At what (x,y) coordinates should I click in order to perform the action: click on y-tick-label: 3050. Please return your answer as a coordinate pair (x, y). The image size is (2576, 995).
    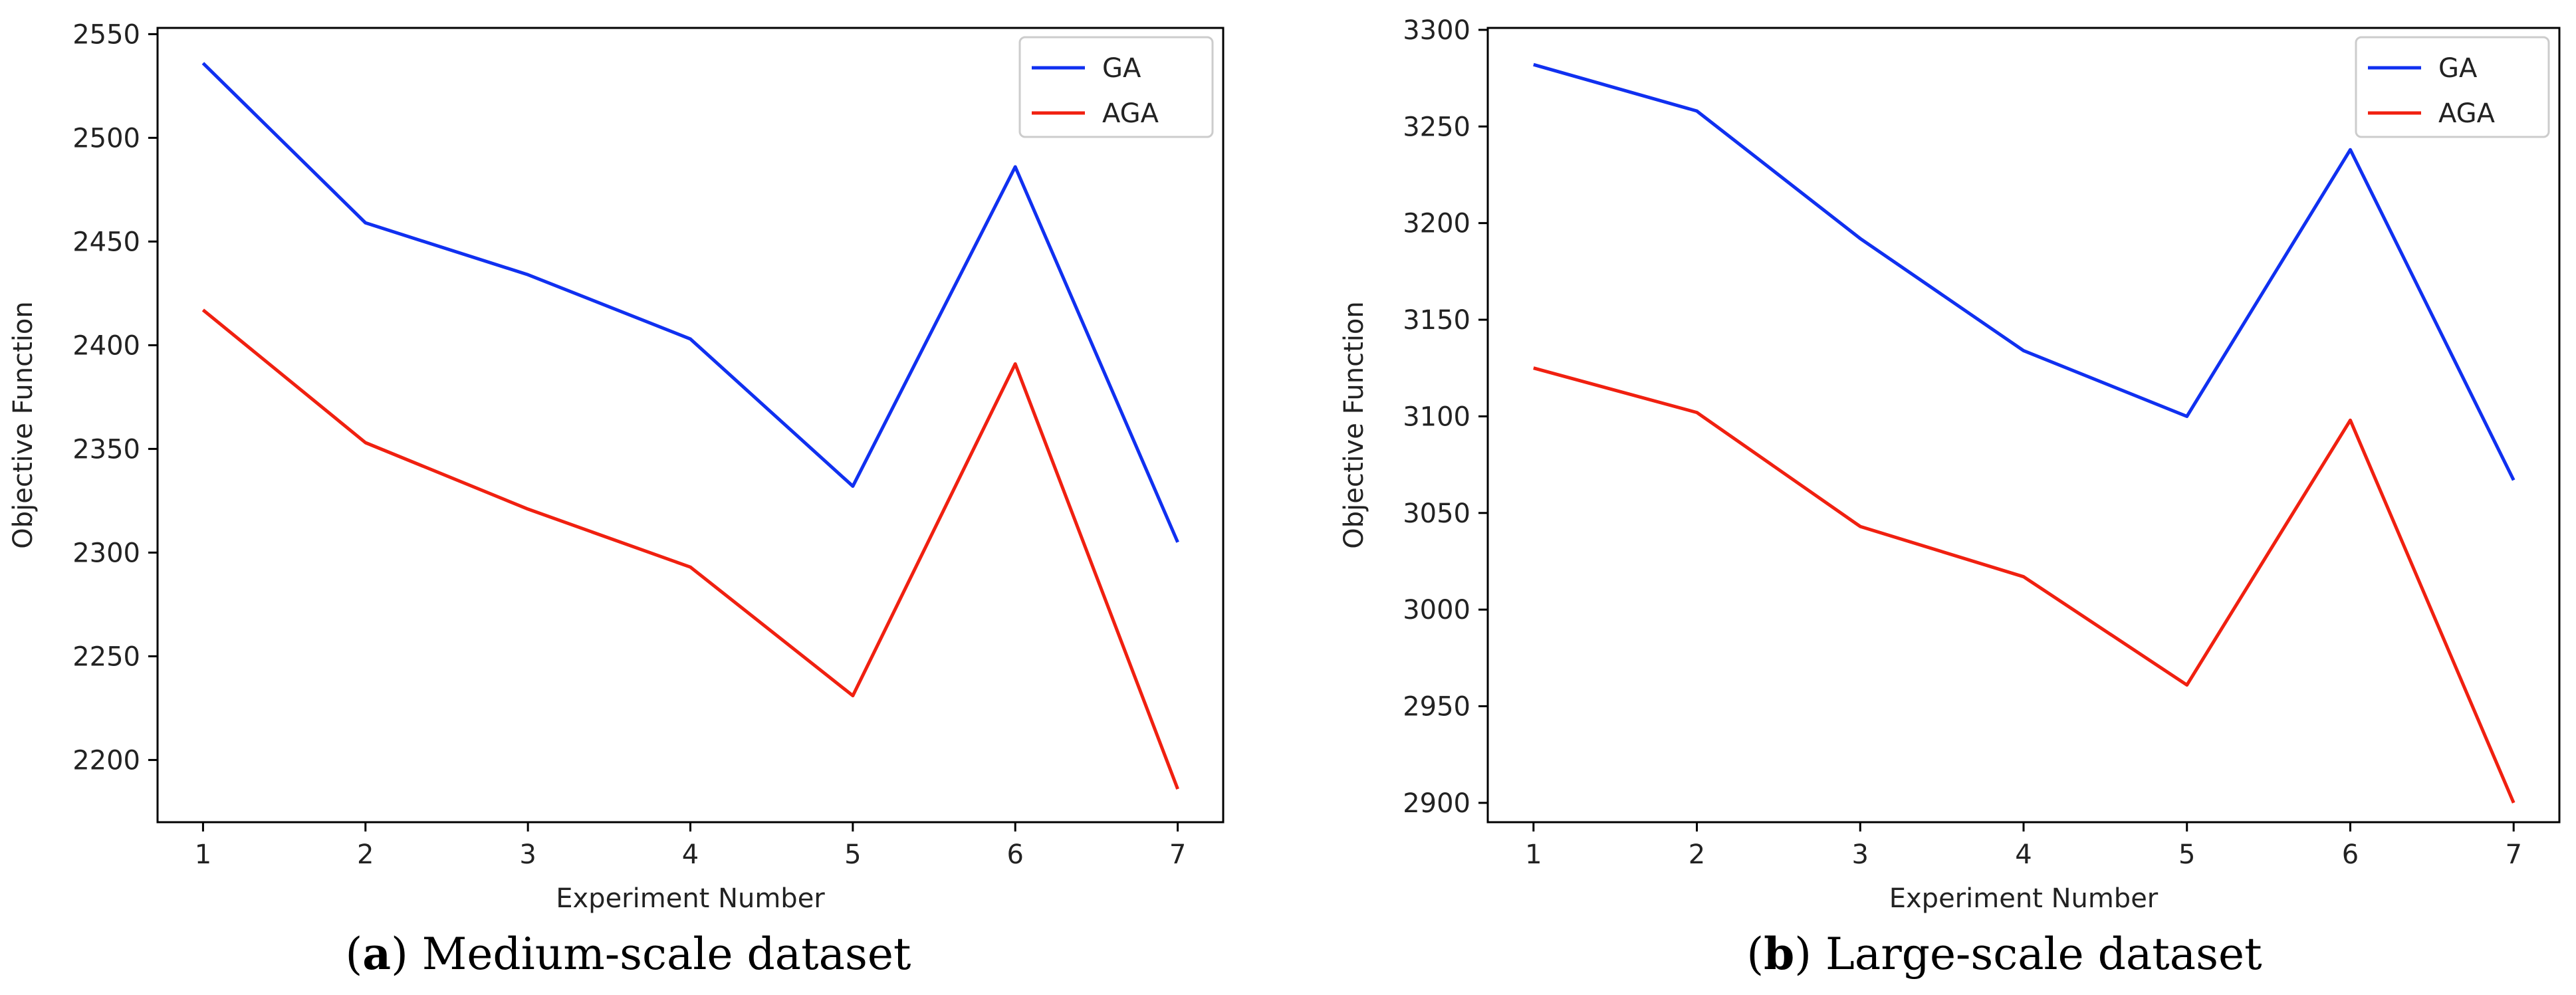
    Looking at the image, I should click on (1436, 513).